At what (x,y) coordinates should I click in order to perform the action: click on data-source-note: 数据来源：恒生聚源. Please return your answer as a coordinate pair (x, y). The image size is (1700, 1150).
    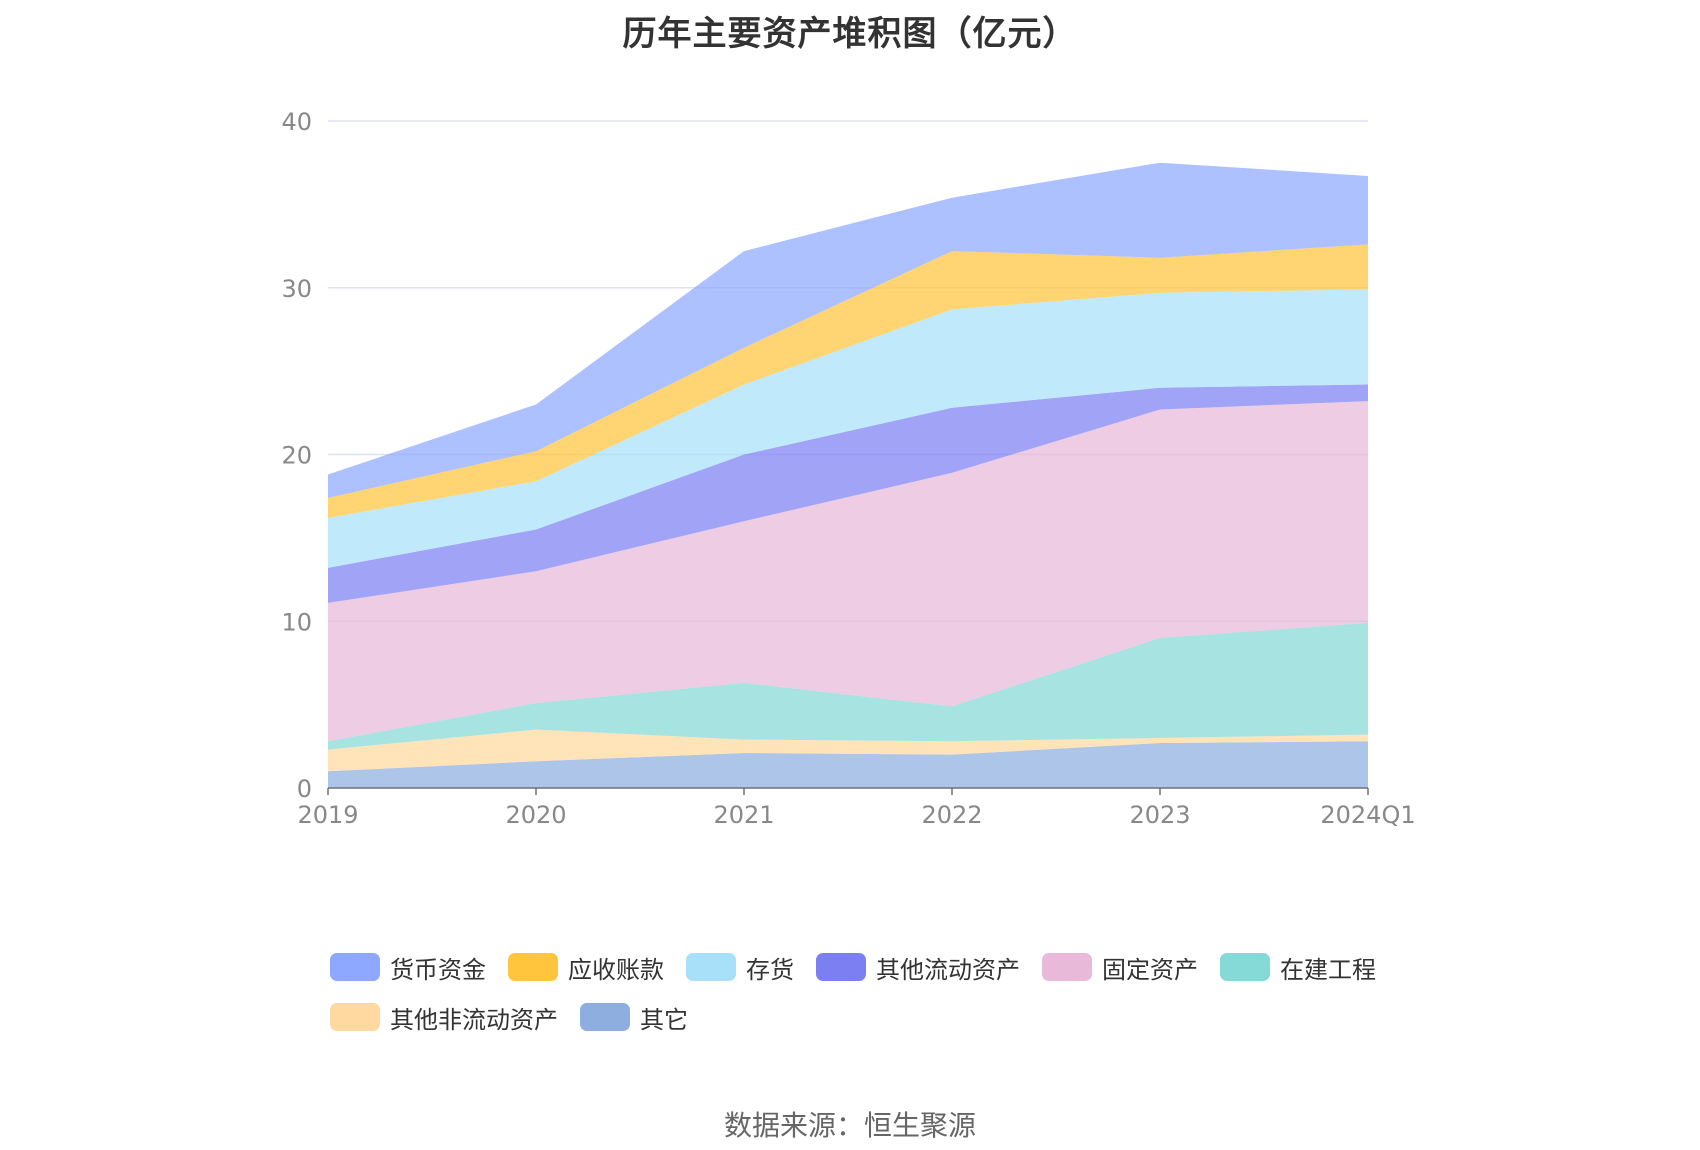
    Looking at the image, I should click on (849, 1125).